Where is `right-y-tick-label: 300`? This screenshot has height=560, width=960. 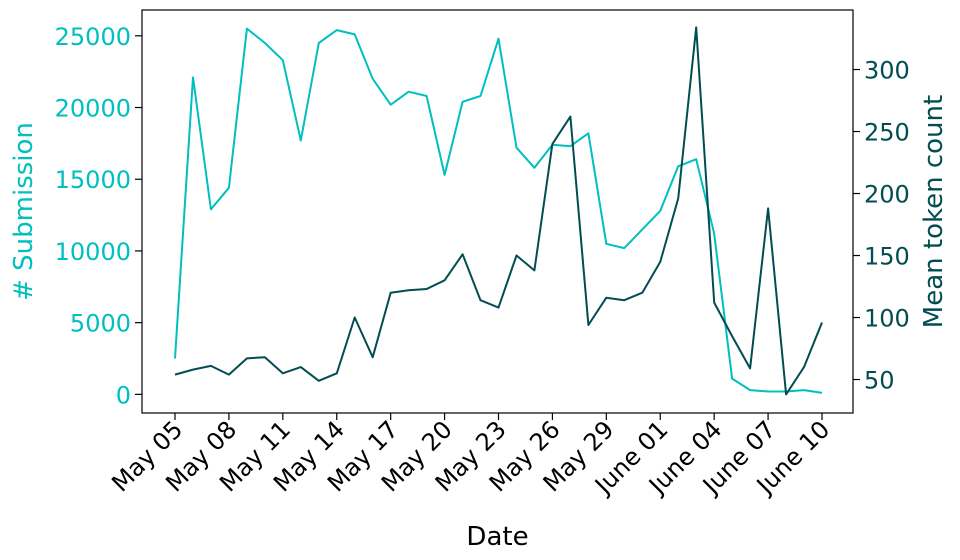
right-y-tick-label: 300 is located at coordinates (887, 71).